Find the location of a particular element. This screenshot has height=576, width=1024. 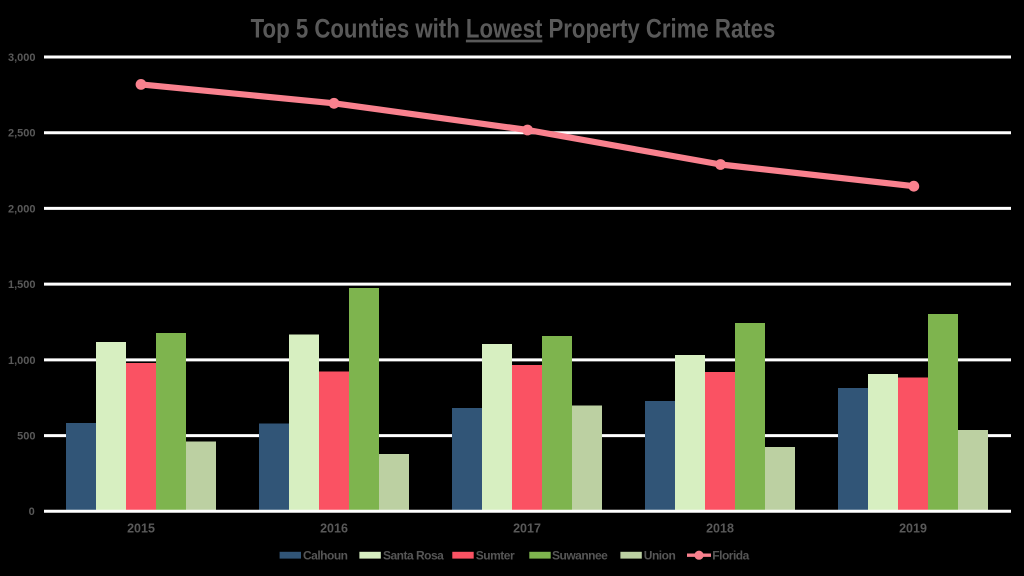

svg-text: Suwannee is located at coordinates (580, 556).